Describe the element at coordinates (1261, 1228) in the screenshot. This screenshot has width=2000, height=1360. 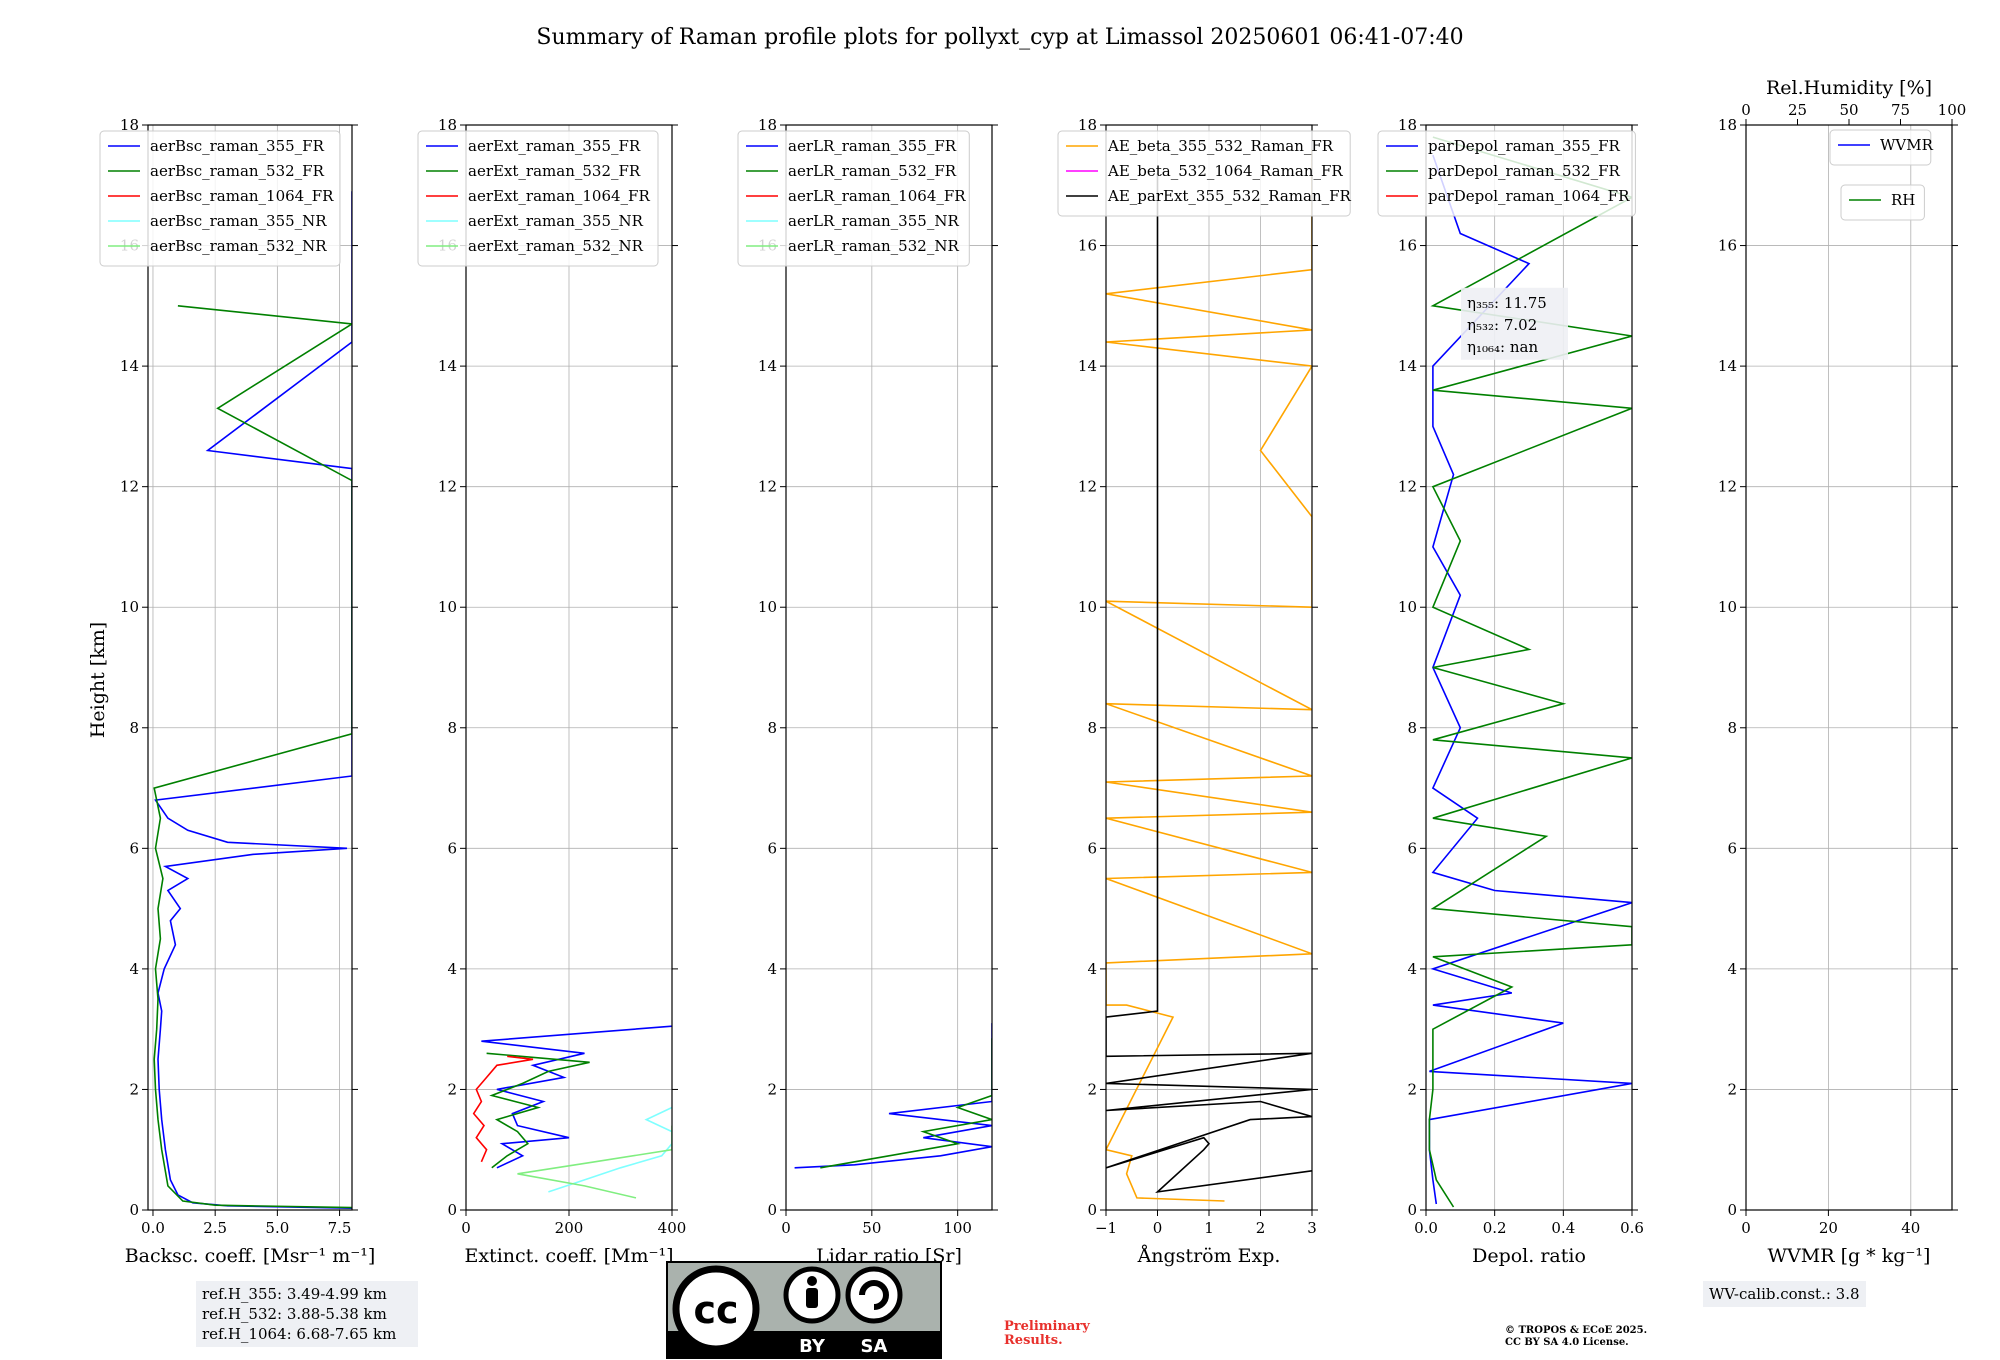
I see `x-tick-label: 2` at that location.